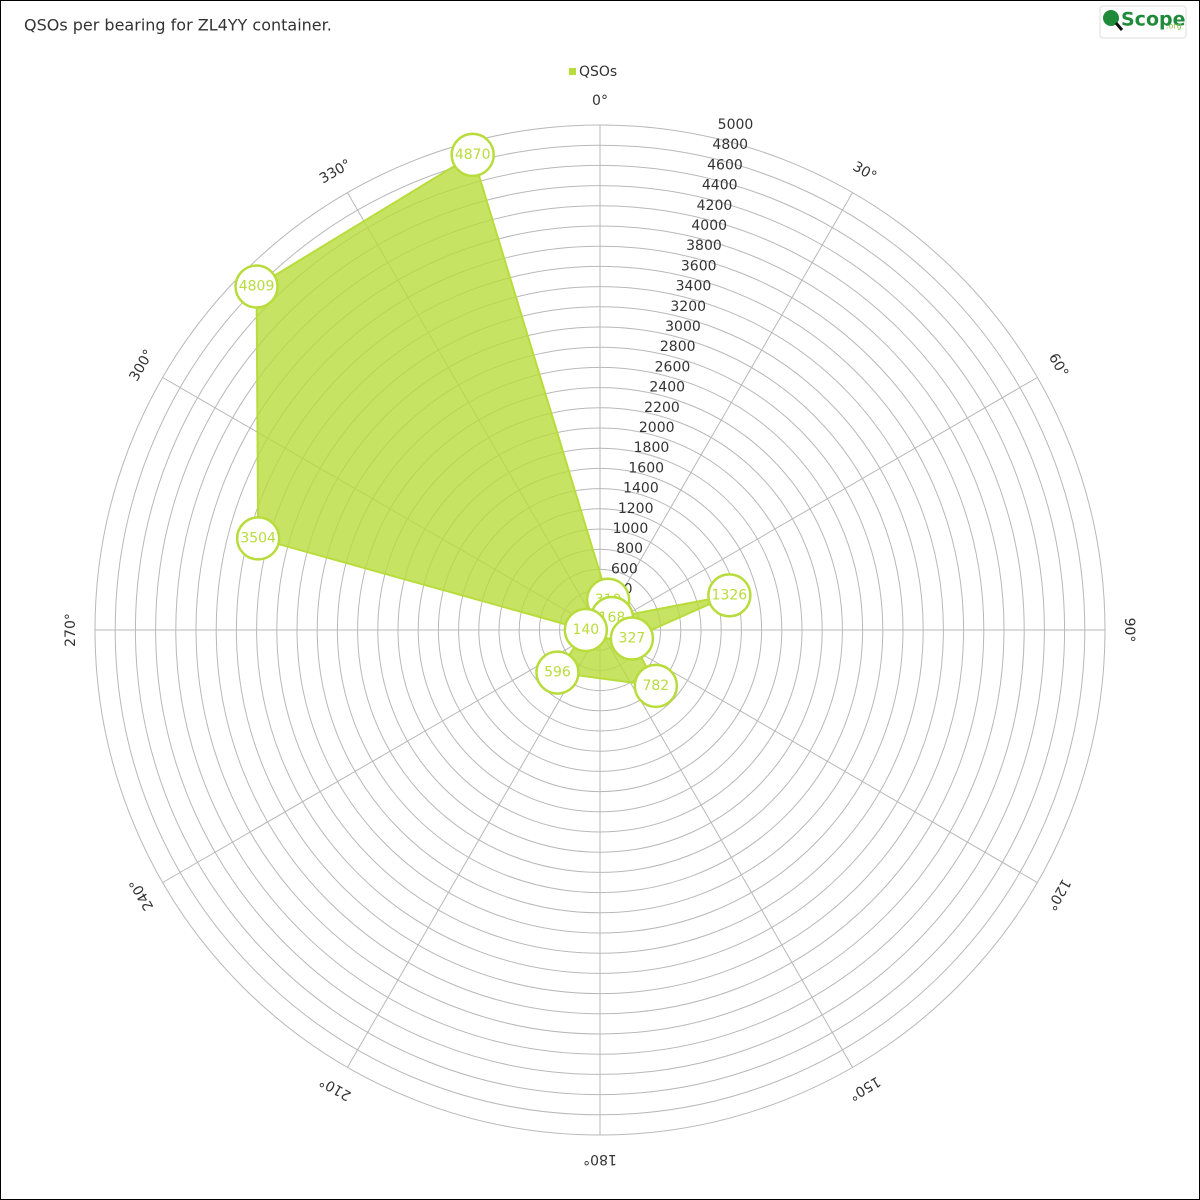  Describe the element at coordinates (667, 388) in the screenshot. I see `y-tick-label: 2400` at that location.